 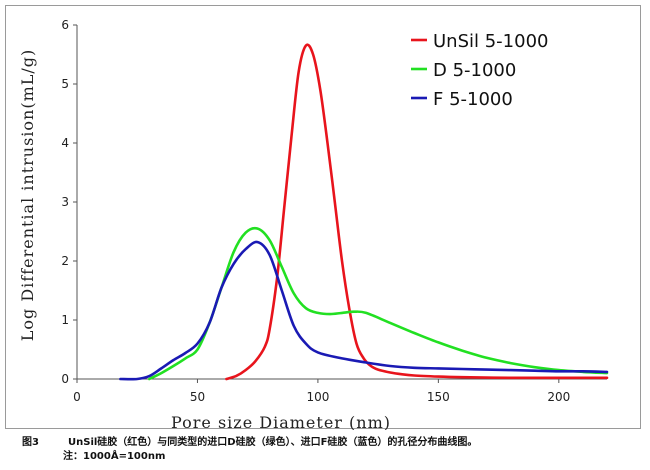 What do you see at coordinates (65, 25) in the screenshot?
I see `y-tick-label: 6` at bounding box center [65, 25].